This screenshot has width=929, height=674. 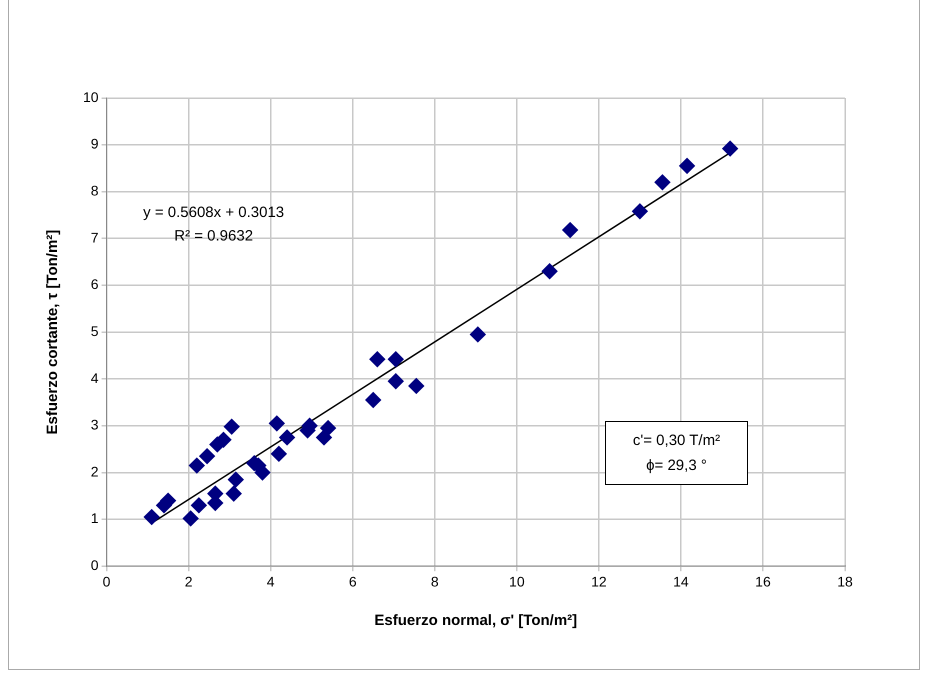 What do you see at coordinates (352, 581) in the screenshot?
I see `x-tick-label: 6` at bounding box center [352, 581].